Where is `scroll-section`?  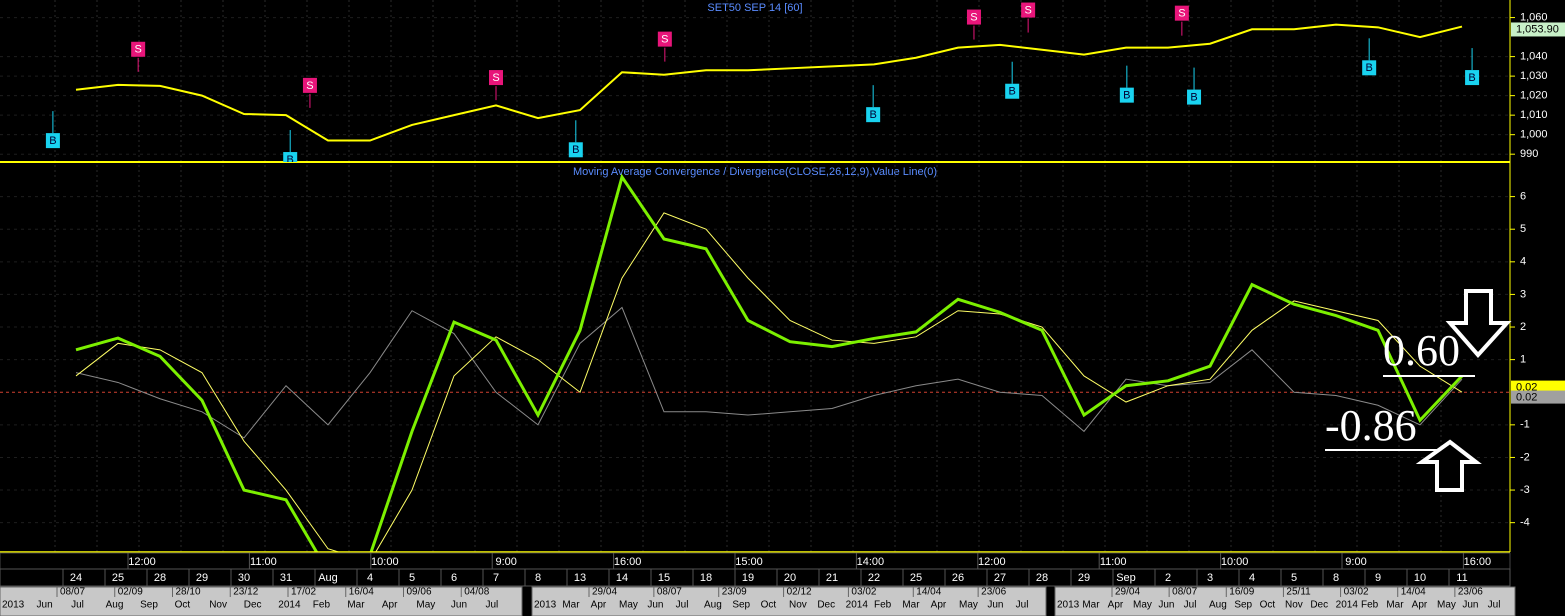
scroll-section is located at coordinates (261, 601).